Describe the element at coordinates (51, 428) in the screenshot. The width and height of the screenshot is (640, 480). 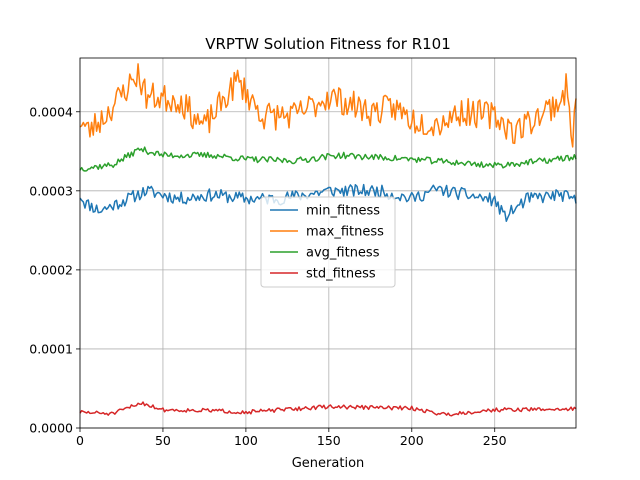
I see `y-tick-label: 0.0000` at that location.